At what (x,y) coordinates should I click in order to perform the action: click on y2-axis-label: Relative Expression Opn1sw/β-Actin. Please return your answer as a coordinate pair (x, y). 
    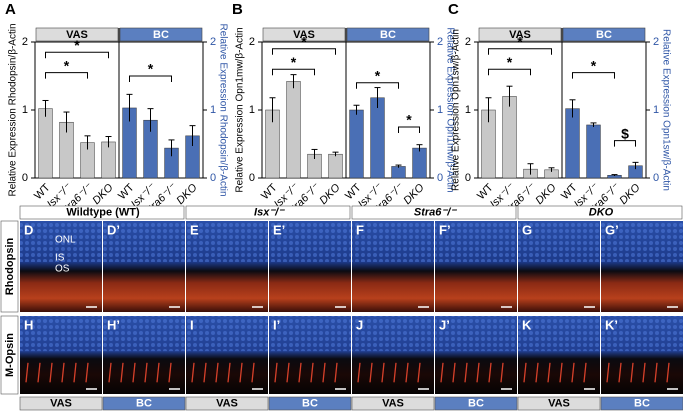
    Looking at the image, I should click on (665, 110).